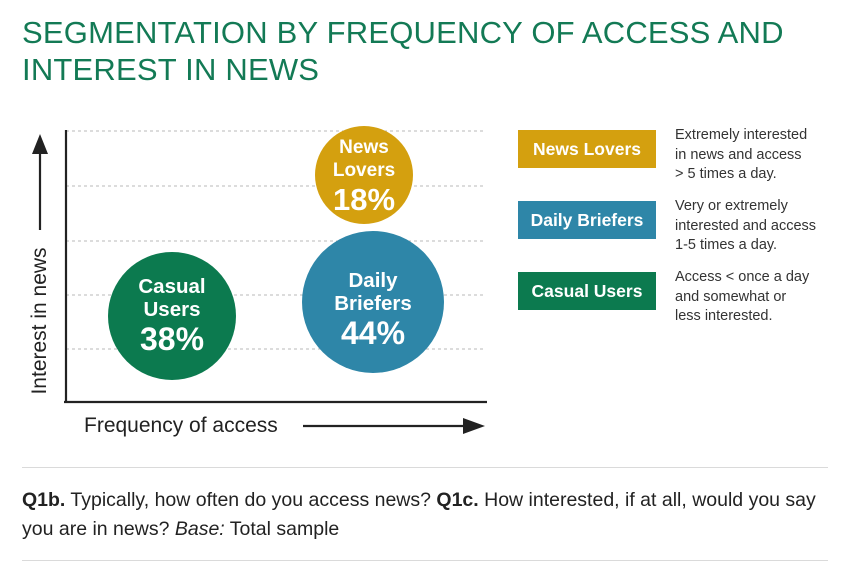 Image resolution: width=854 pixels, height=576 pixels. I want to click on question-code: Q1b., so click(44, 500).